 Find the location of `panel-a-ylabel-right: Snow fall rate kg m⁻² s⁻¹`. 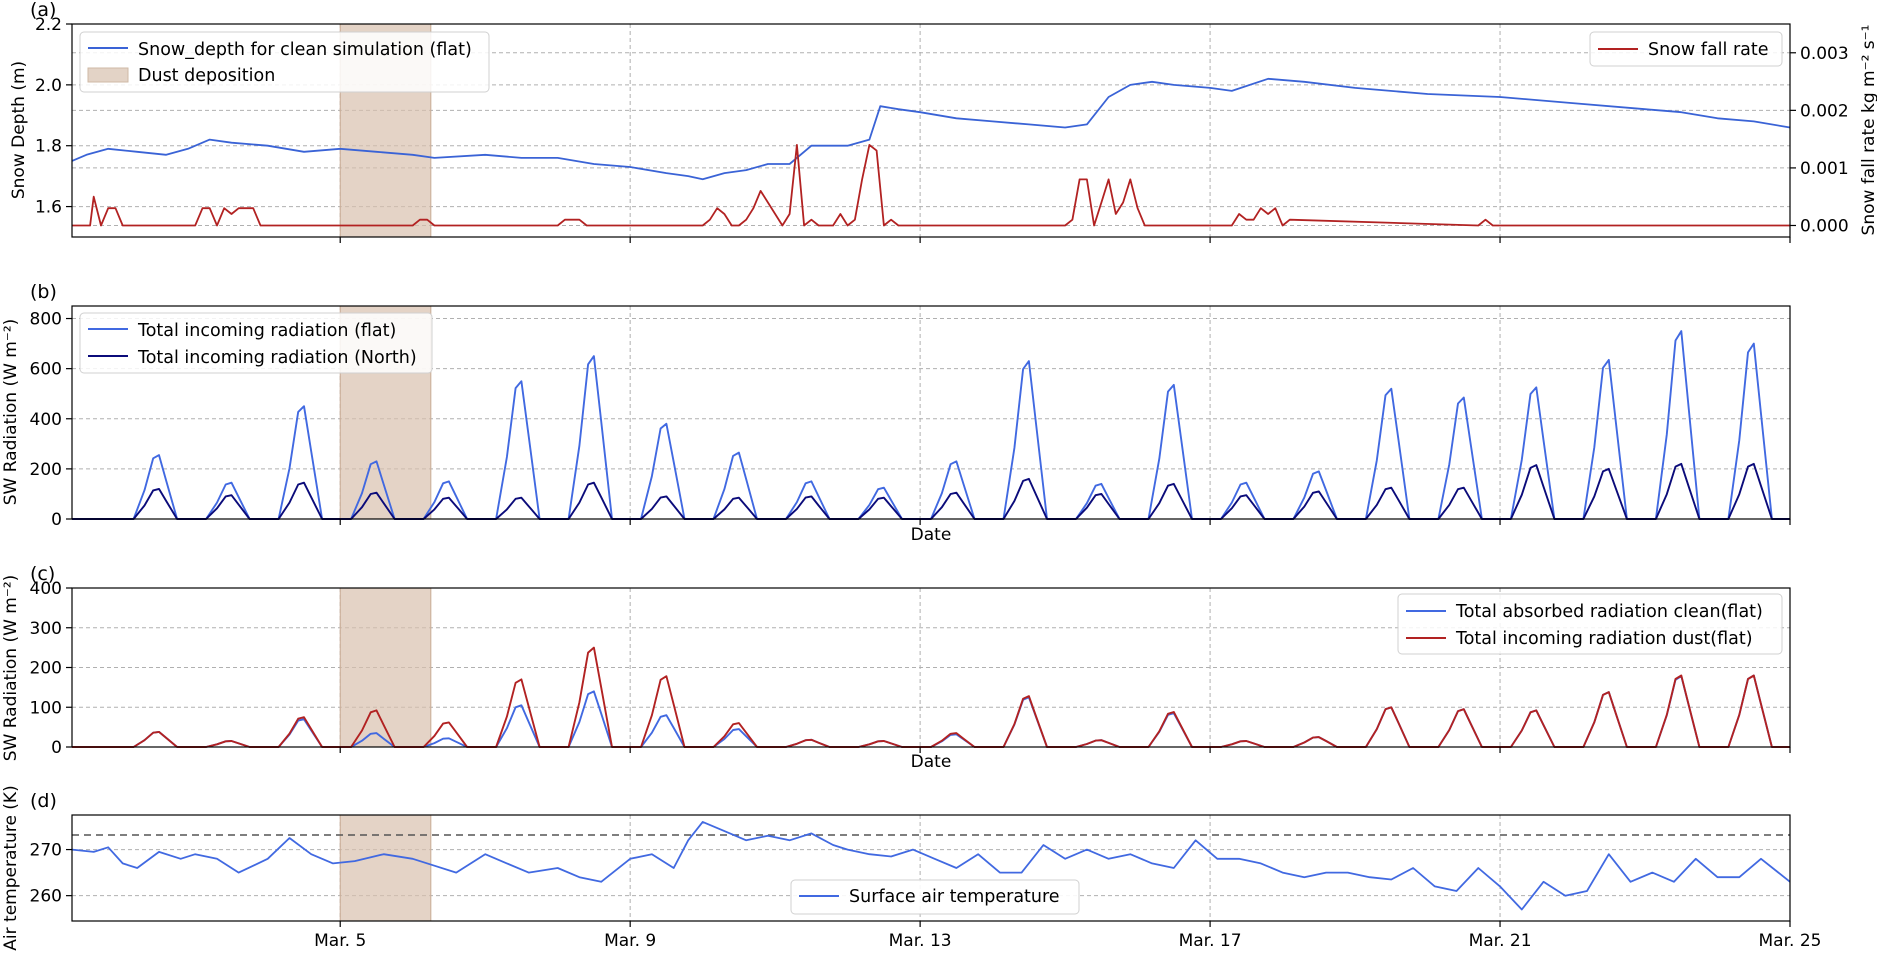

panel-a-ylabel-right: Snow fall rate kg m⁻² s⁻¹ is located at coordinates (1868, 130).